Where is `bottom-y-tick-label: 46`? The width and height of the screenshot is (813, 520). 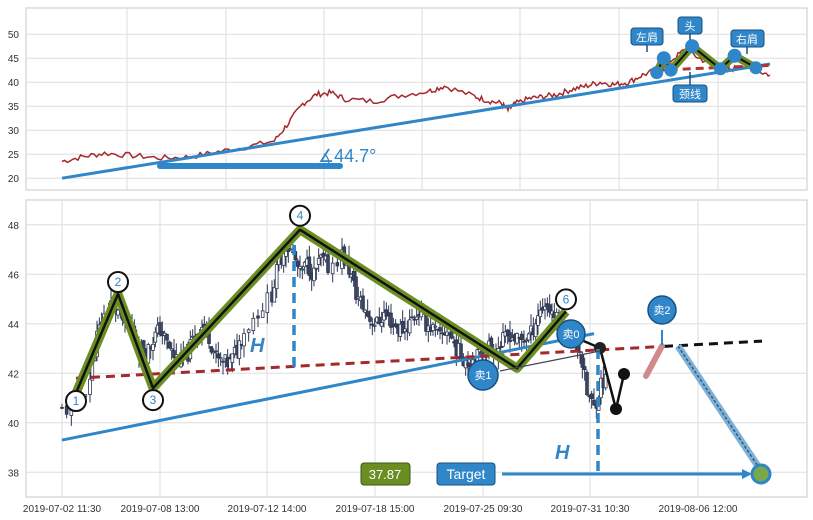
bottom-y-tick-label: 46 is located at coordinates (14, 275).